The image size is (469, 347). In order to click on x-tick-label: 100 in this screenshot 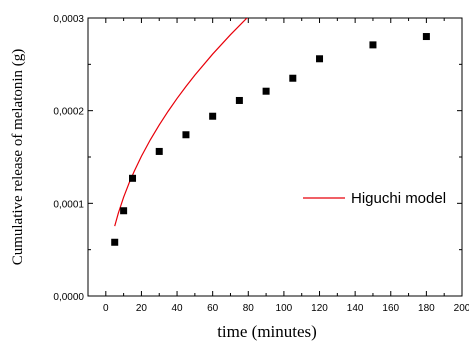, I will do `click(284, 308)`.